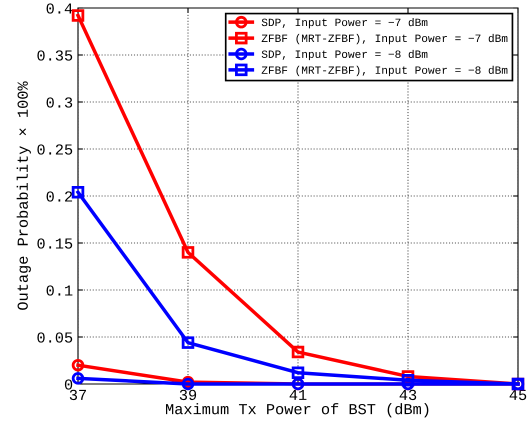 The height and width of the screenshot is (431, 532). I want to click on y-tick-label: 0.1, so click(59, 290).